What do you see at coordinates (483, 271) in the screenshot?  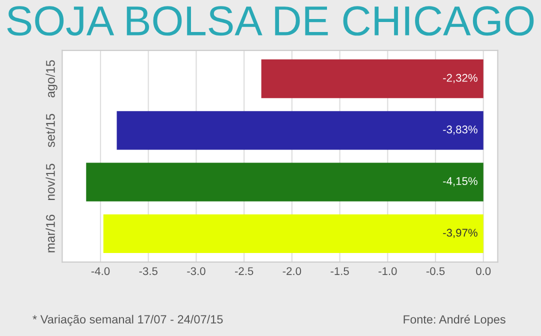 I see `x-tick-label: 0.0` at bounding box center [483, 271].